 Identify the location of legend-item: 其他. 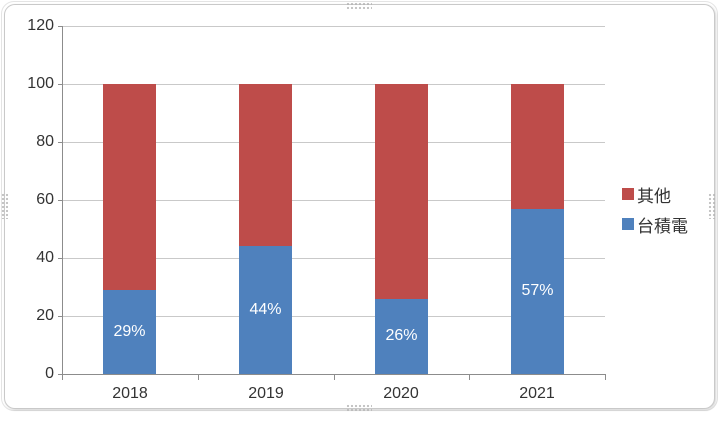
(655, 194).